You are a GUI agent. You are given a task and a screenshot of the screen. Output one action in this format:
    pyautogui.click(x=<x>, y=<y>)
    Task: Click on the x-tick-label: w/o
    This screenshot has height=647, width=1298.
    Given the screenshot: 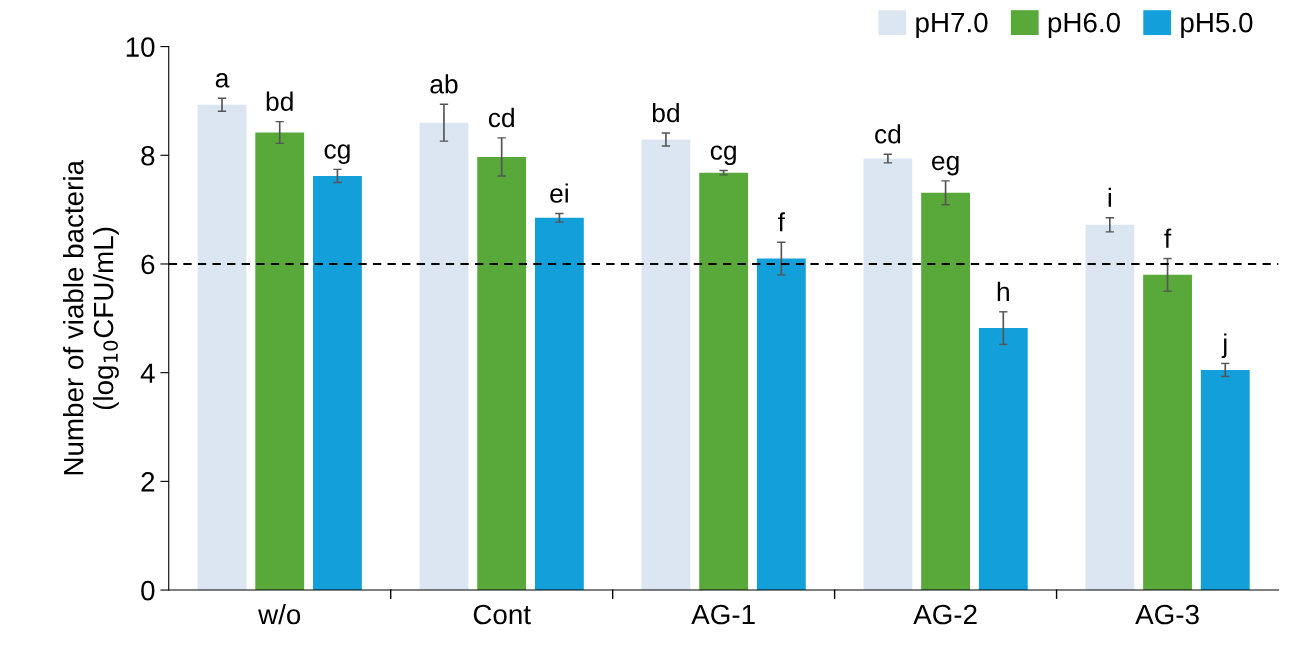 What is the action you would take?
    pyautogui.click(x=279, y=614)
    